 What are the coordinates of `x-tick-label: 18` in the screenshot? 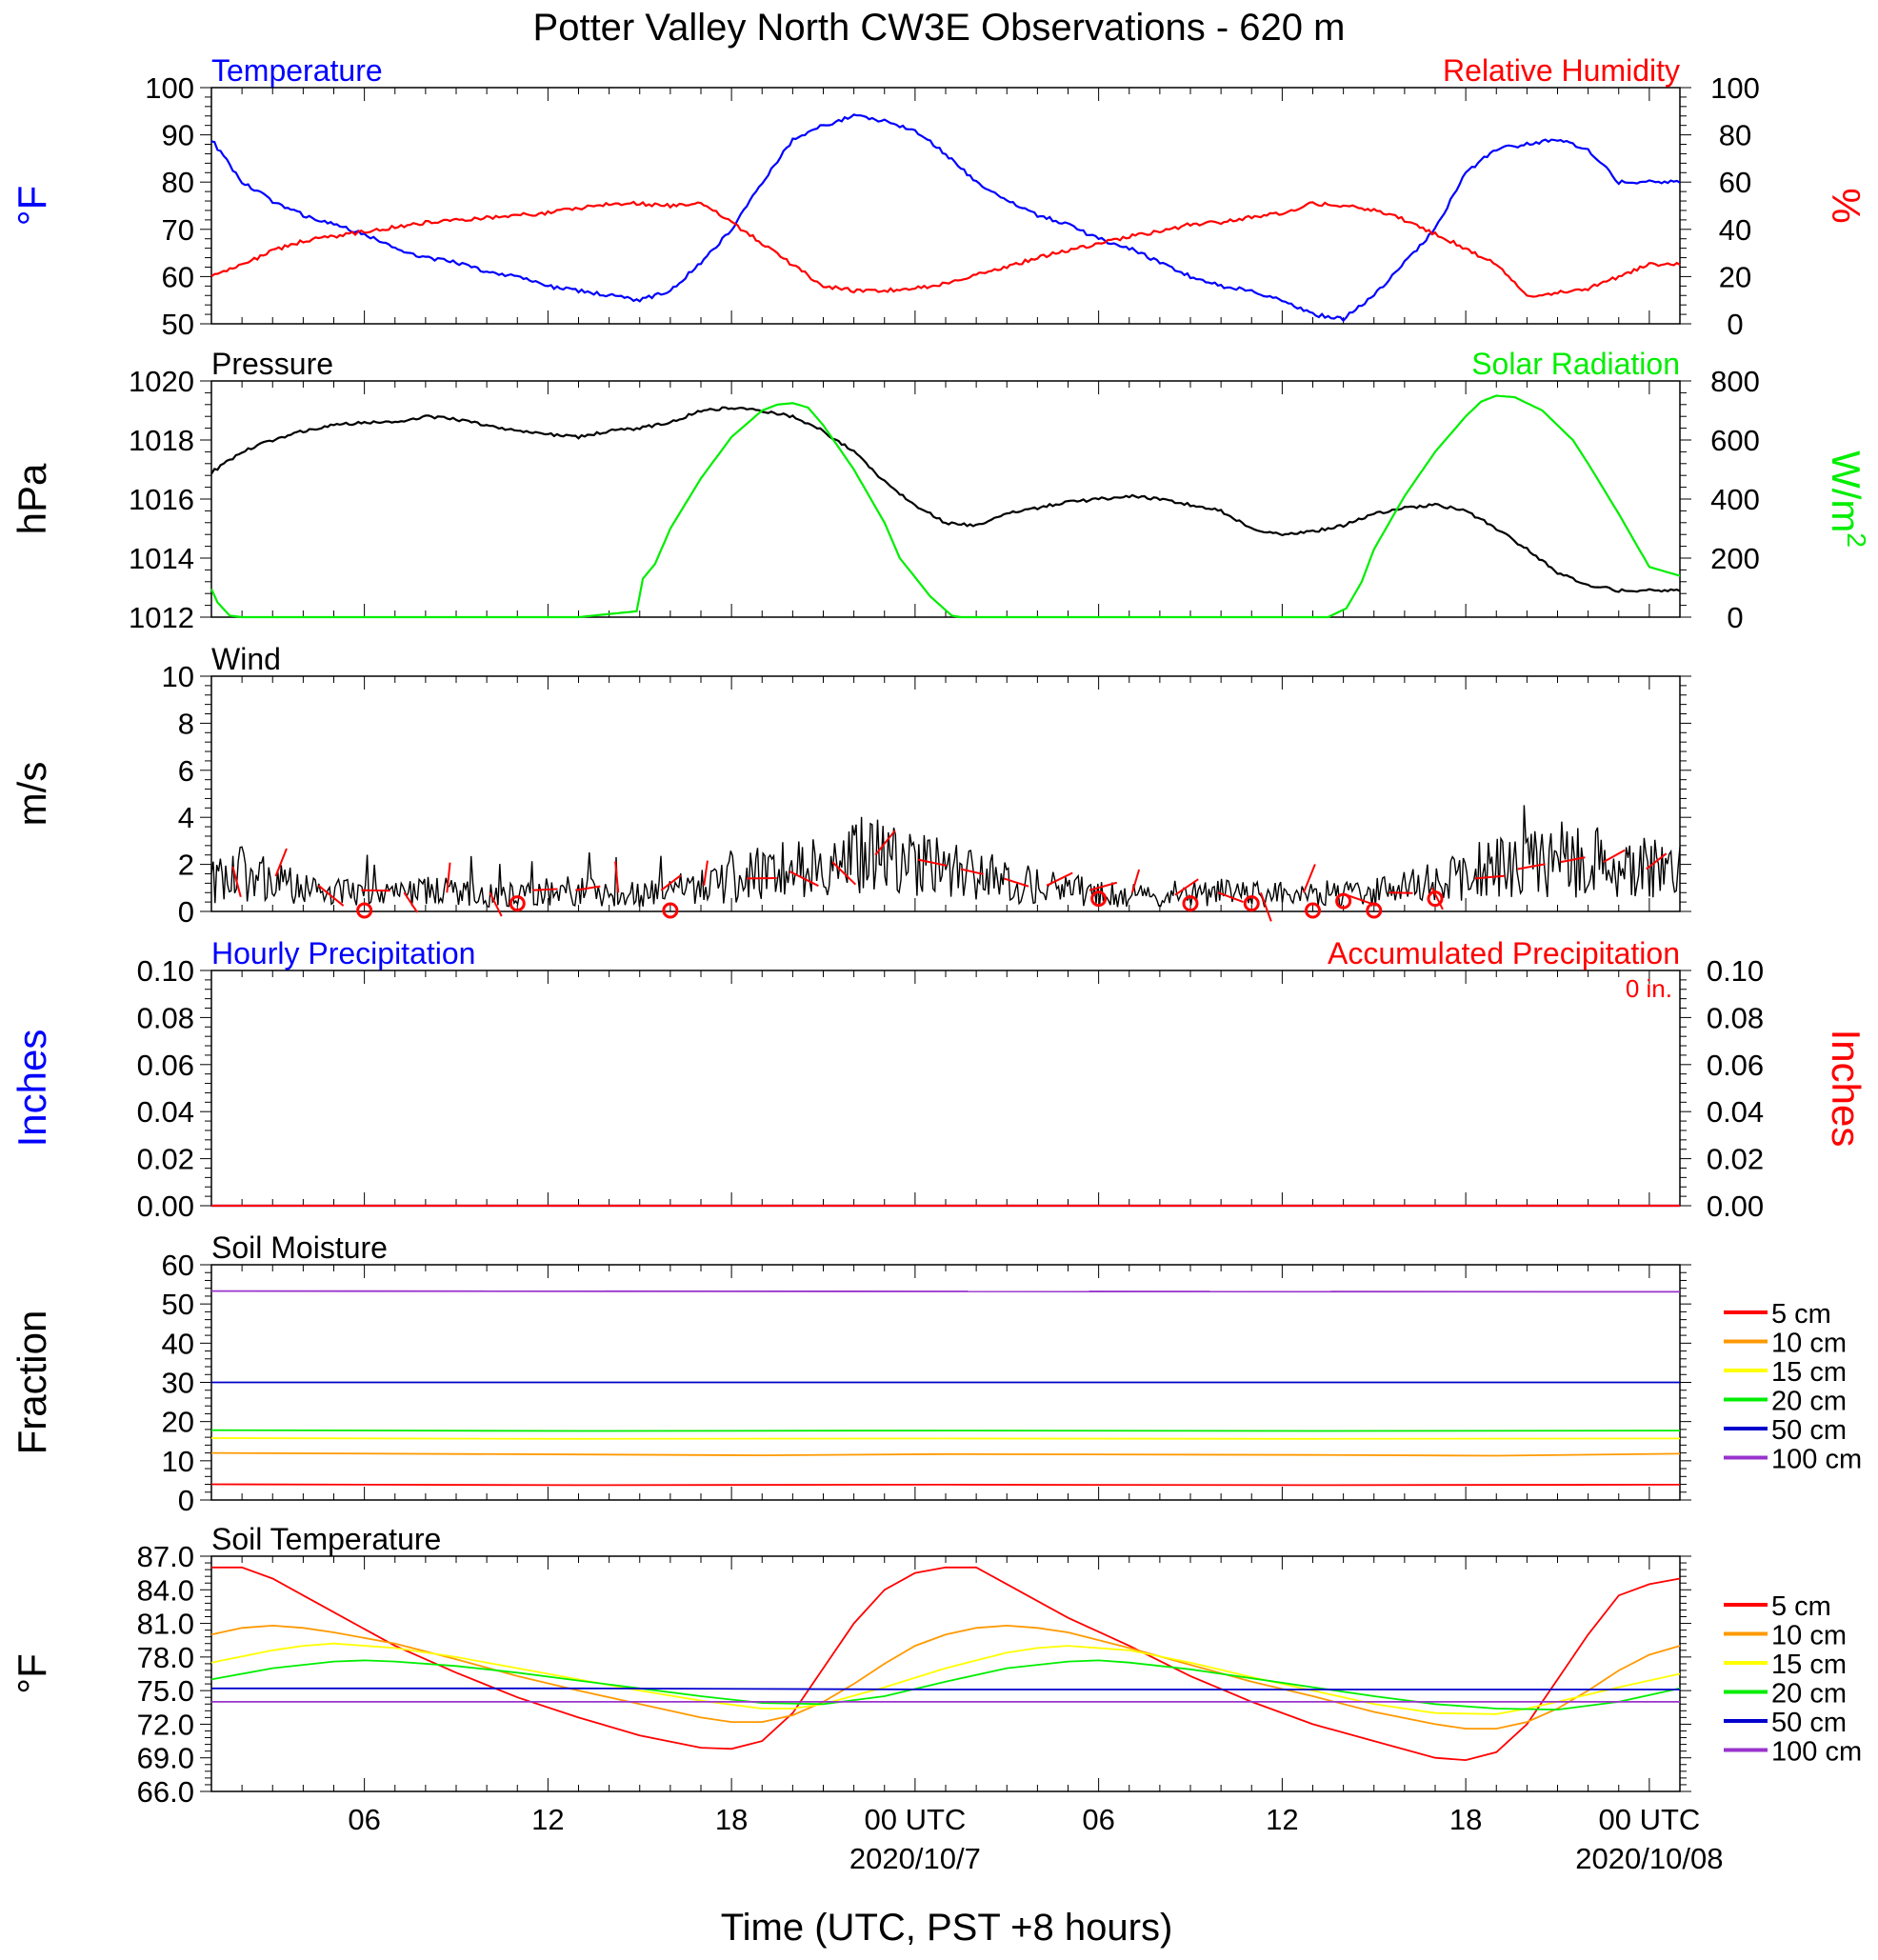 It's located at (731, 1819).